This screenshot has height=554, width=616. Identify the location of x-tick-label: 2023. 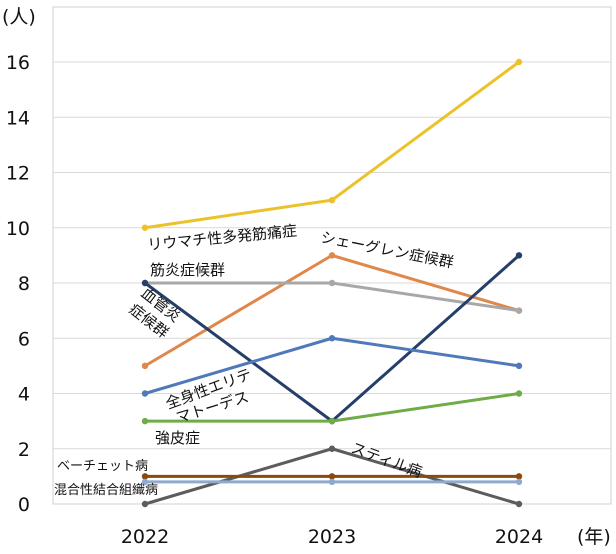
(332, 537).